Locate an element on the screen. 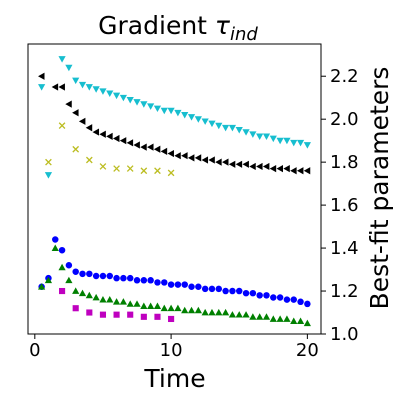 The image size is (407, 407). y-tick-label: 1.2 is located at coordinates (344, 291).